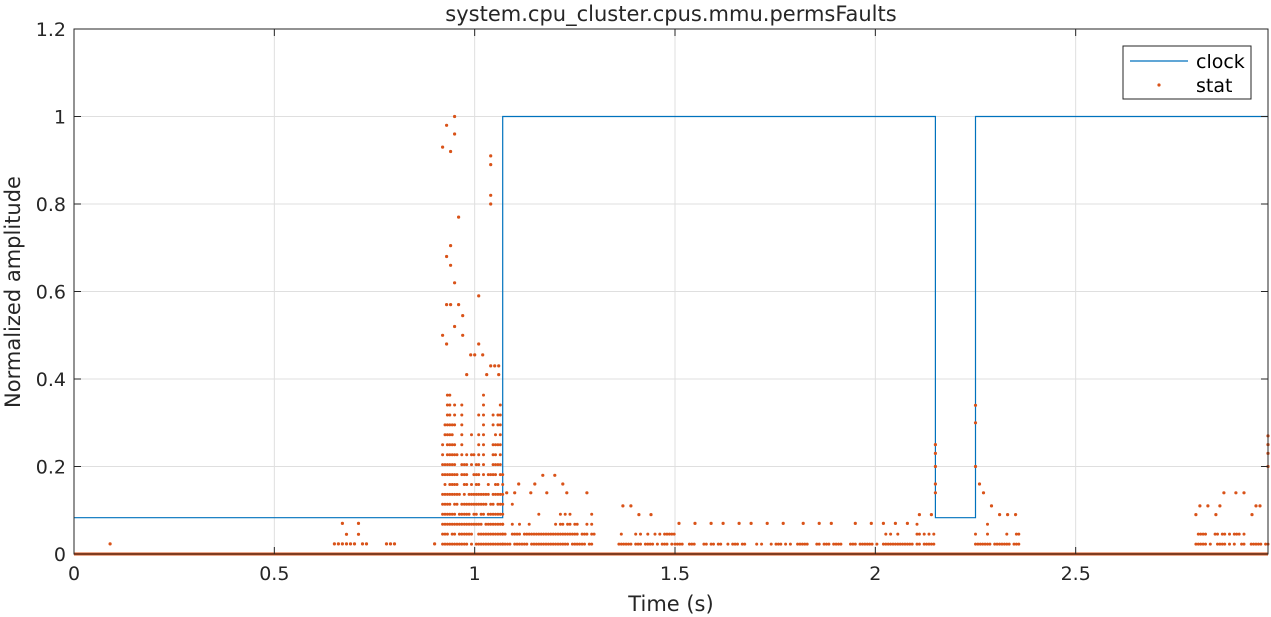 This screenshot has width=1271, height=617. I want to click on y-tick-label: 0, so click(60, 555).